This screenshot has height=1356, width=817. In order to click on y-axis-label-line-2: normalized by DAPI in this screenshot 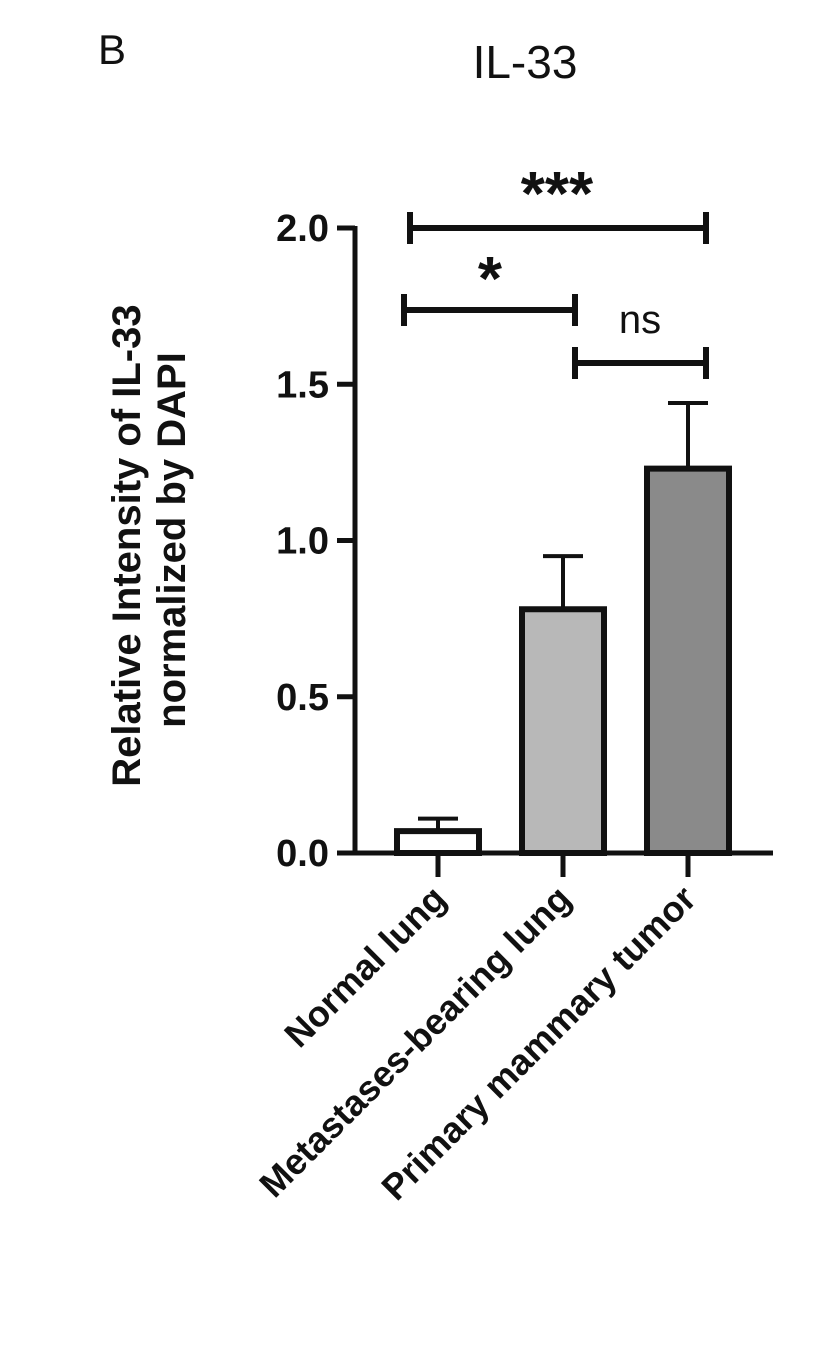, I will do `click(172, 540)`.